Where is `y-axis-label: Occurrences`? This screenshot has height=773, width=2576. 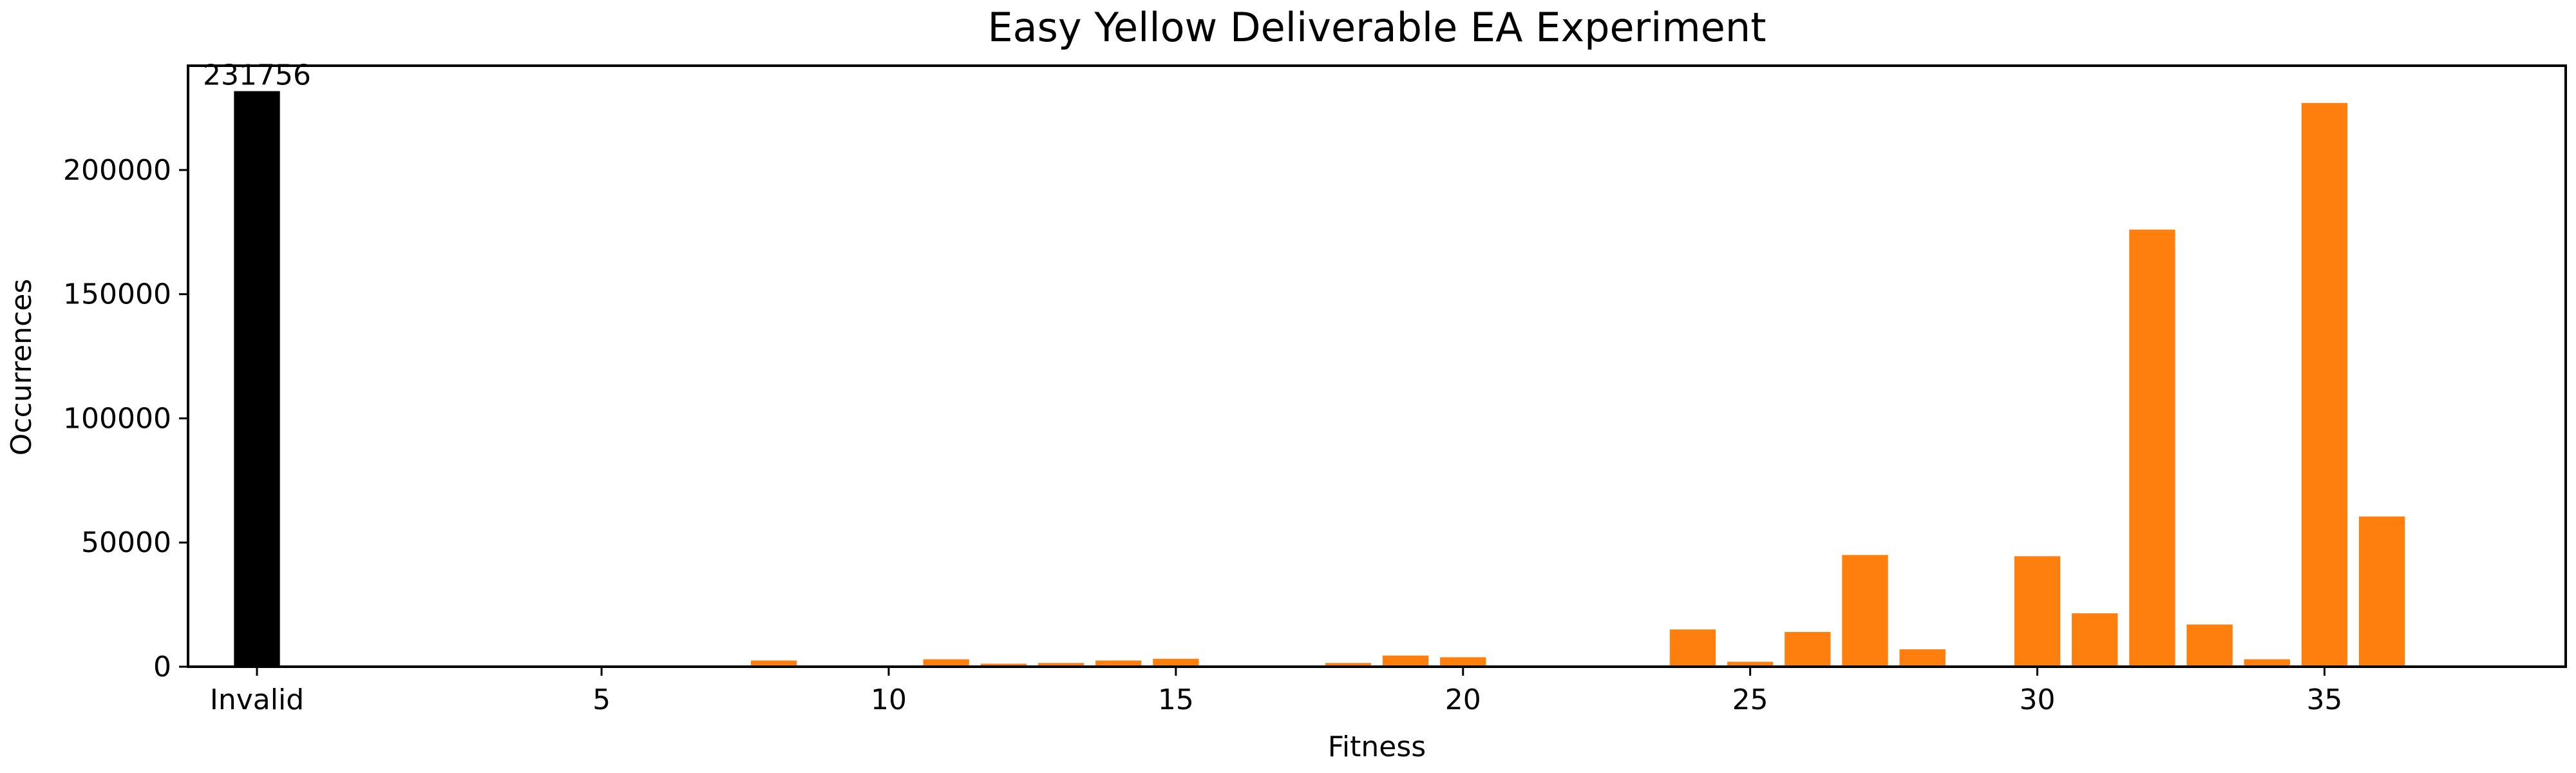
y-axis-label: Occurrences is located at coordinates (22, 367).